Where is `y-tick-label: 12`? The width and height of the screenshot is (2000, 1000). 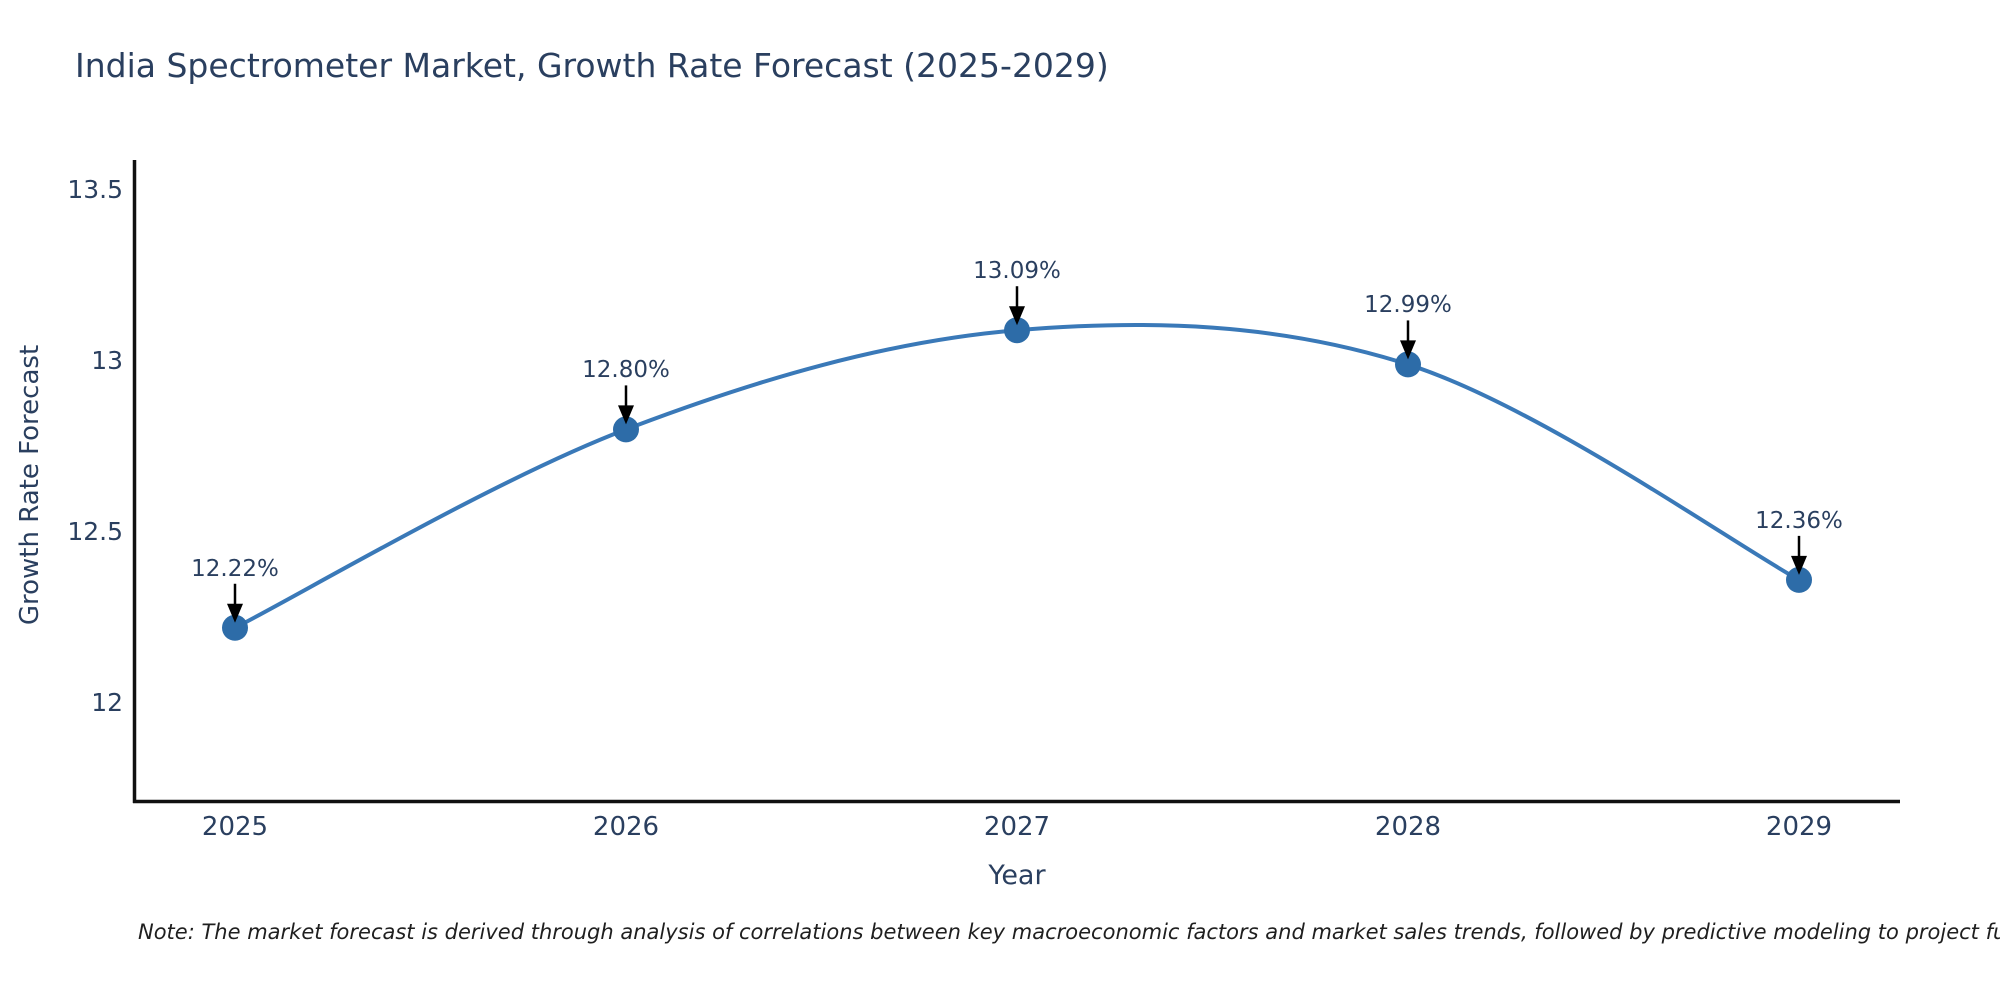
y-tick-label: 12 is located at coordinates (107, 702).